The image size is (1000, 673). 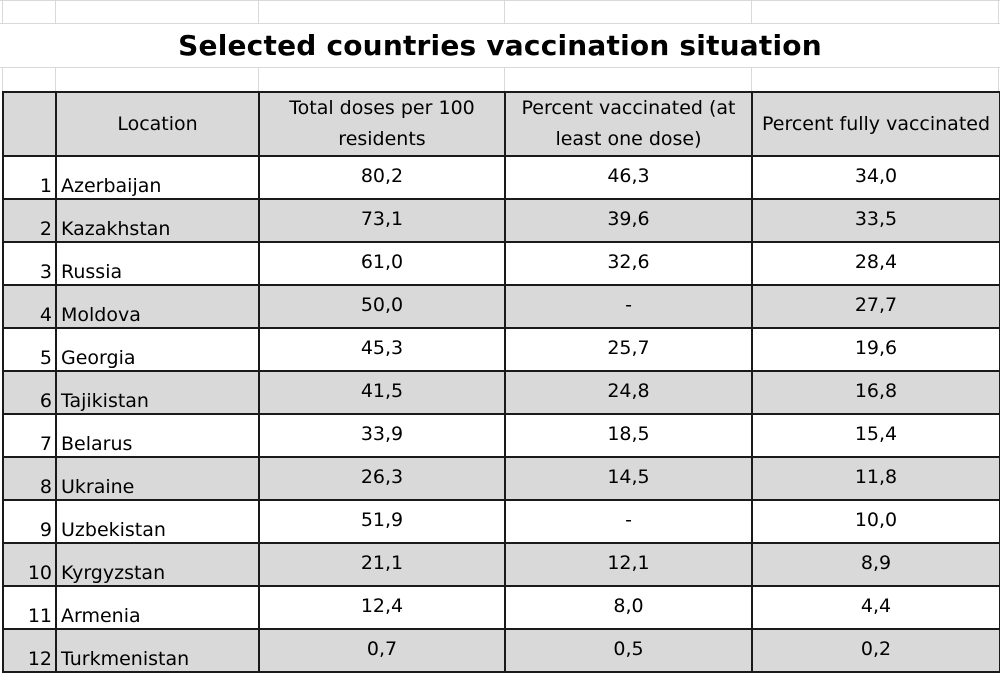 I want to click on percent-fully-cell: 16,8, so click(x=875, y=392).